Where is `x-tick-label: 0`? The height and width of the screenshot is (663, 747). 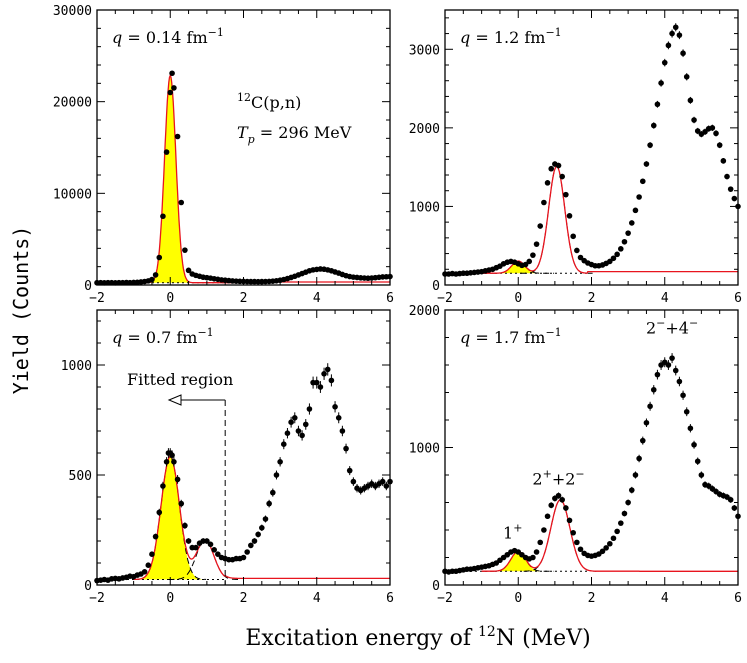 x-tick-label: 0 is located at coordinates (518, 298).